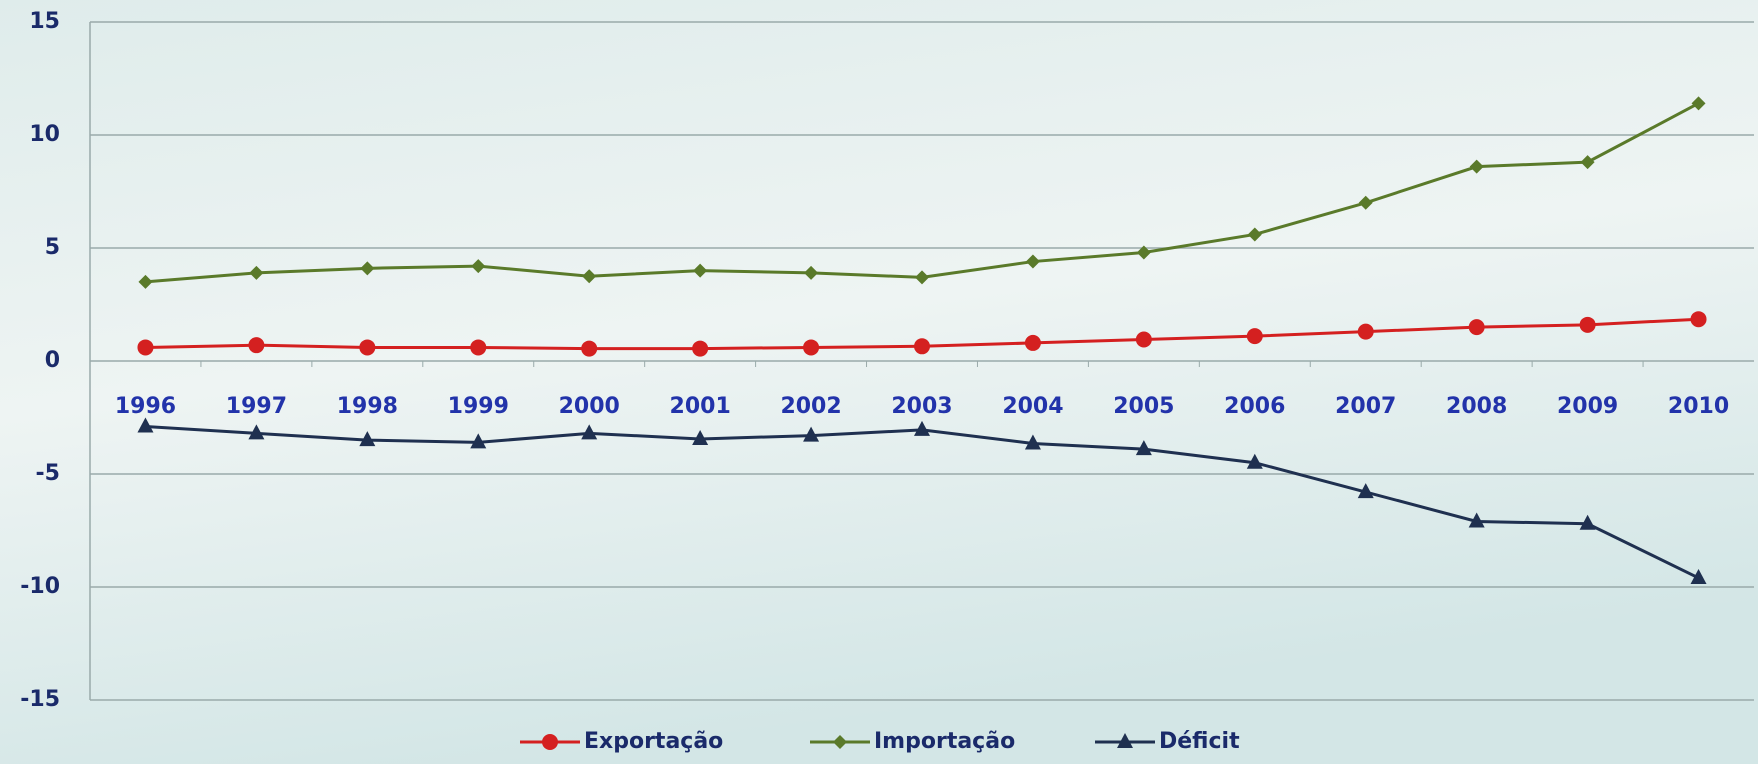 This screenshot has width=1758, height=764. What do you see at coordinates (48, 473) in the screenshot?
I see `y-tick-label: -5` at bounding box center [48, 473].